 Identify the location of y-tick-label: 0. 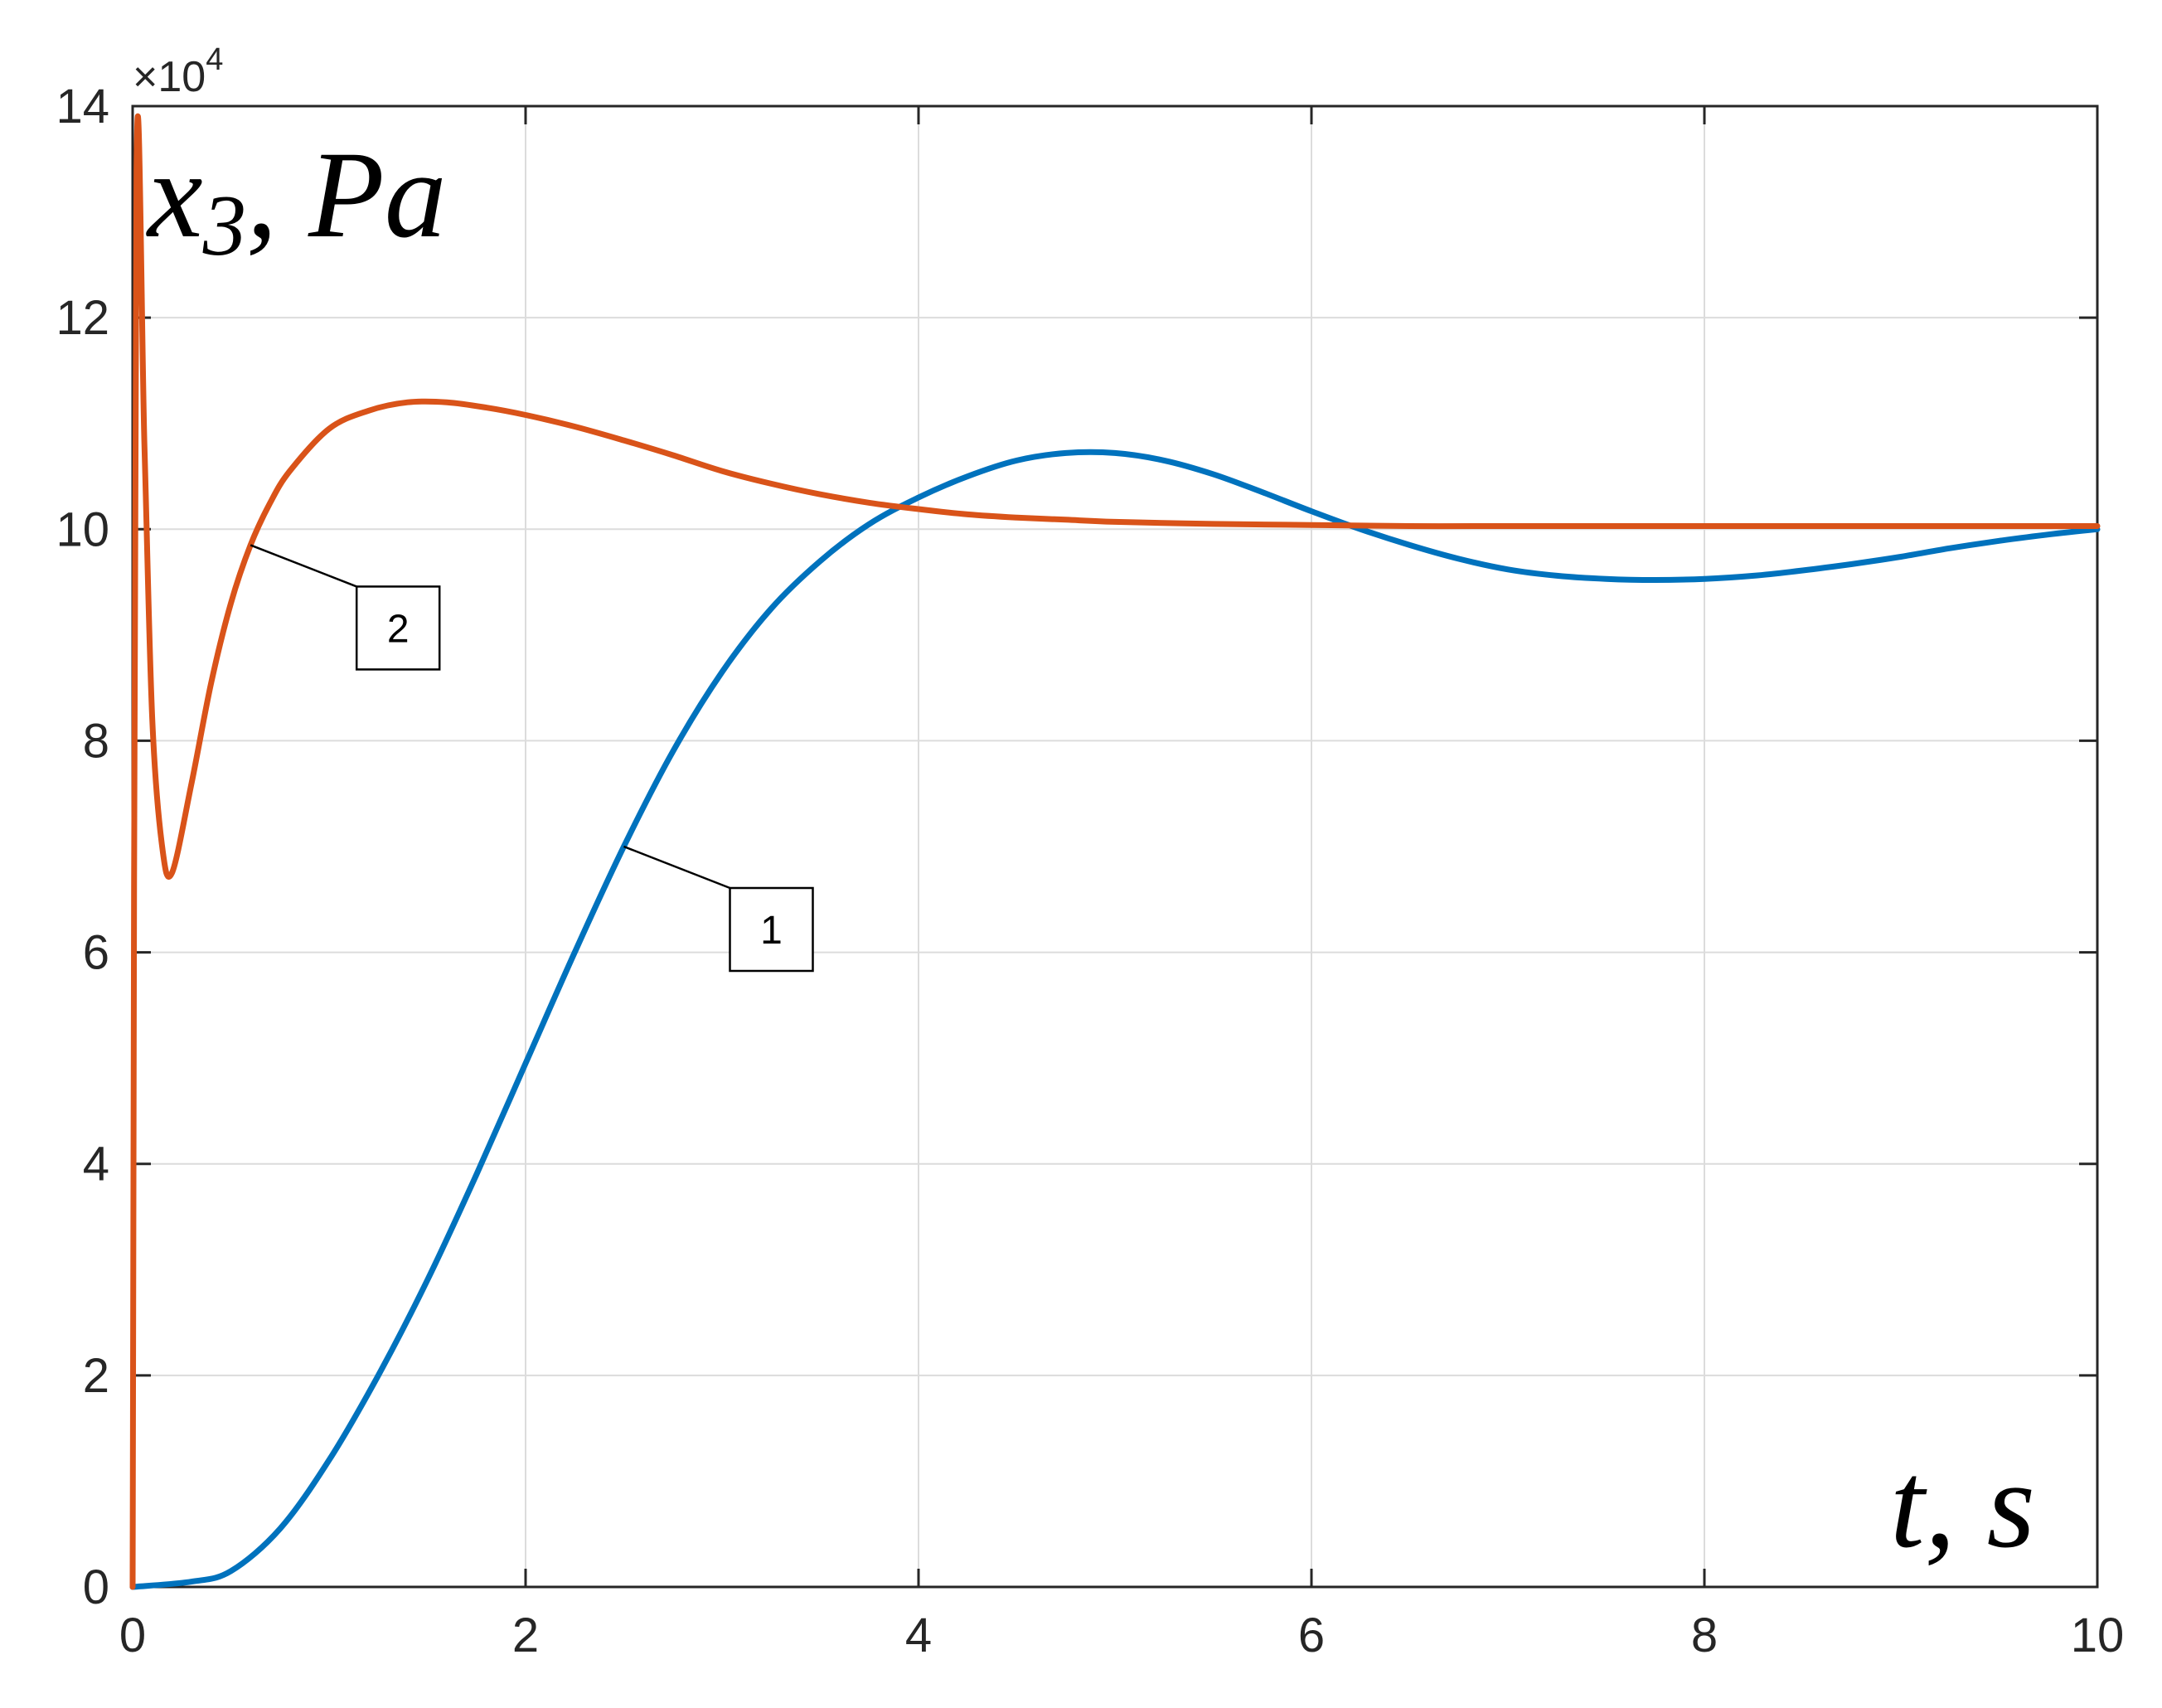
(96, 1587).